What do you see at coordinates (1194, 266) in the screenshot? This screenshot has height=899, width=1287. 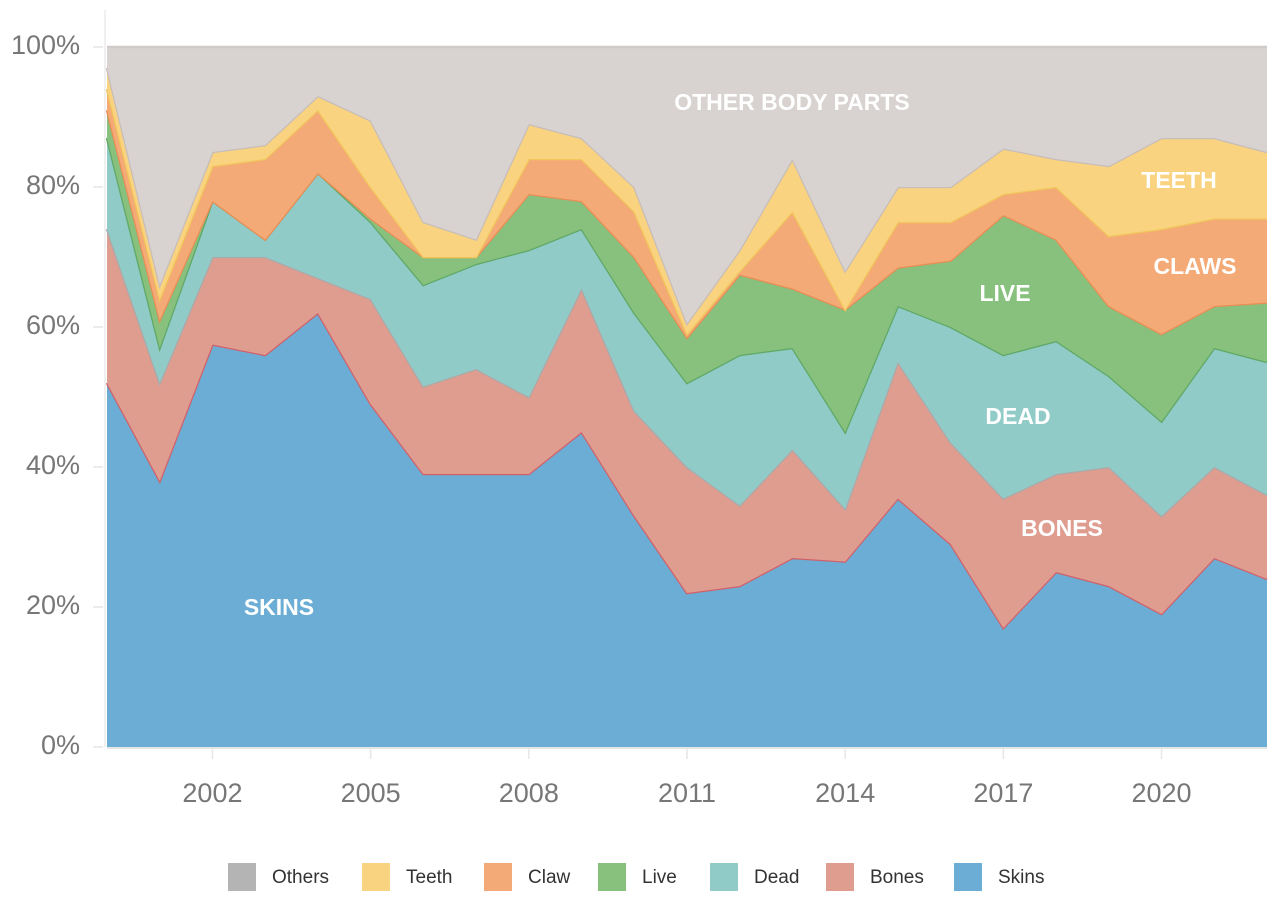 I see `annotation: CLAWS` at bounding box center [1194, 266].